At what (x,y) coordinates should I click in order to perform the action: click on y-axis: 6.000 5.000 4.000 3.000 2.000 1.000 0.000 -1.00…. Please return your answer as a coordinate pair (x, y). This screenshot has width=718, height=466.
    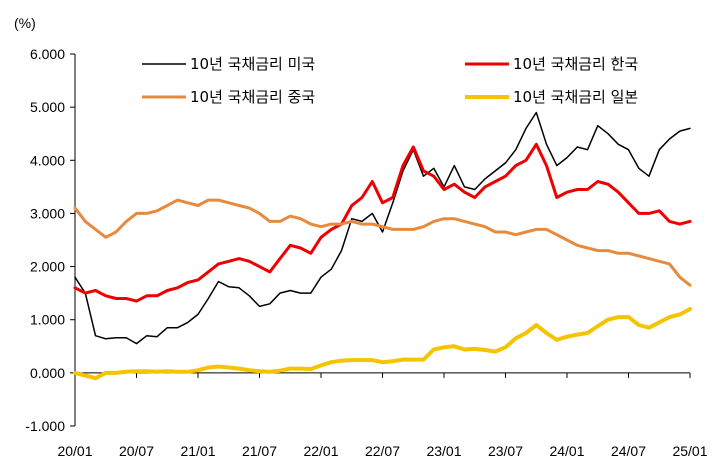
    Looking at the image, I should click on (50, 240).